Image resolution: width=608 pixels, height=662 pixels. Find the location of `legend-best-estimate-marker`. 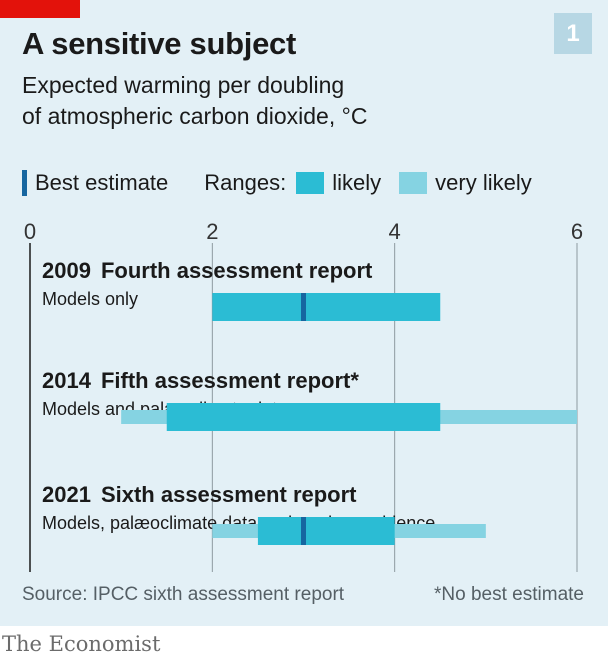

legend-best-estimate-marker is located at coordinates (24, 183).